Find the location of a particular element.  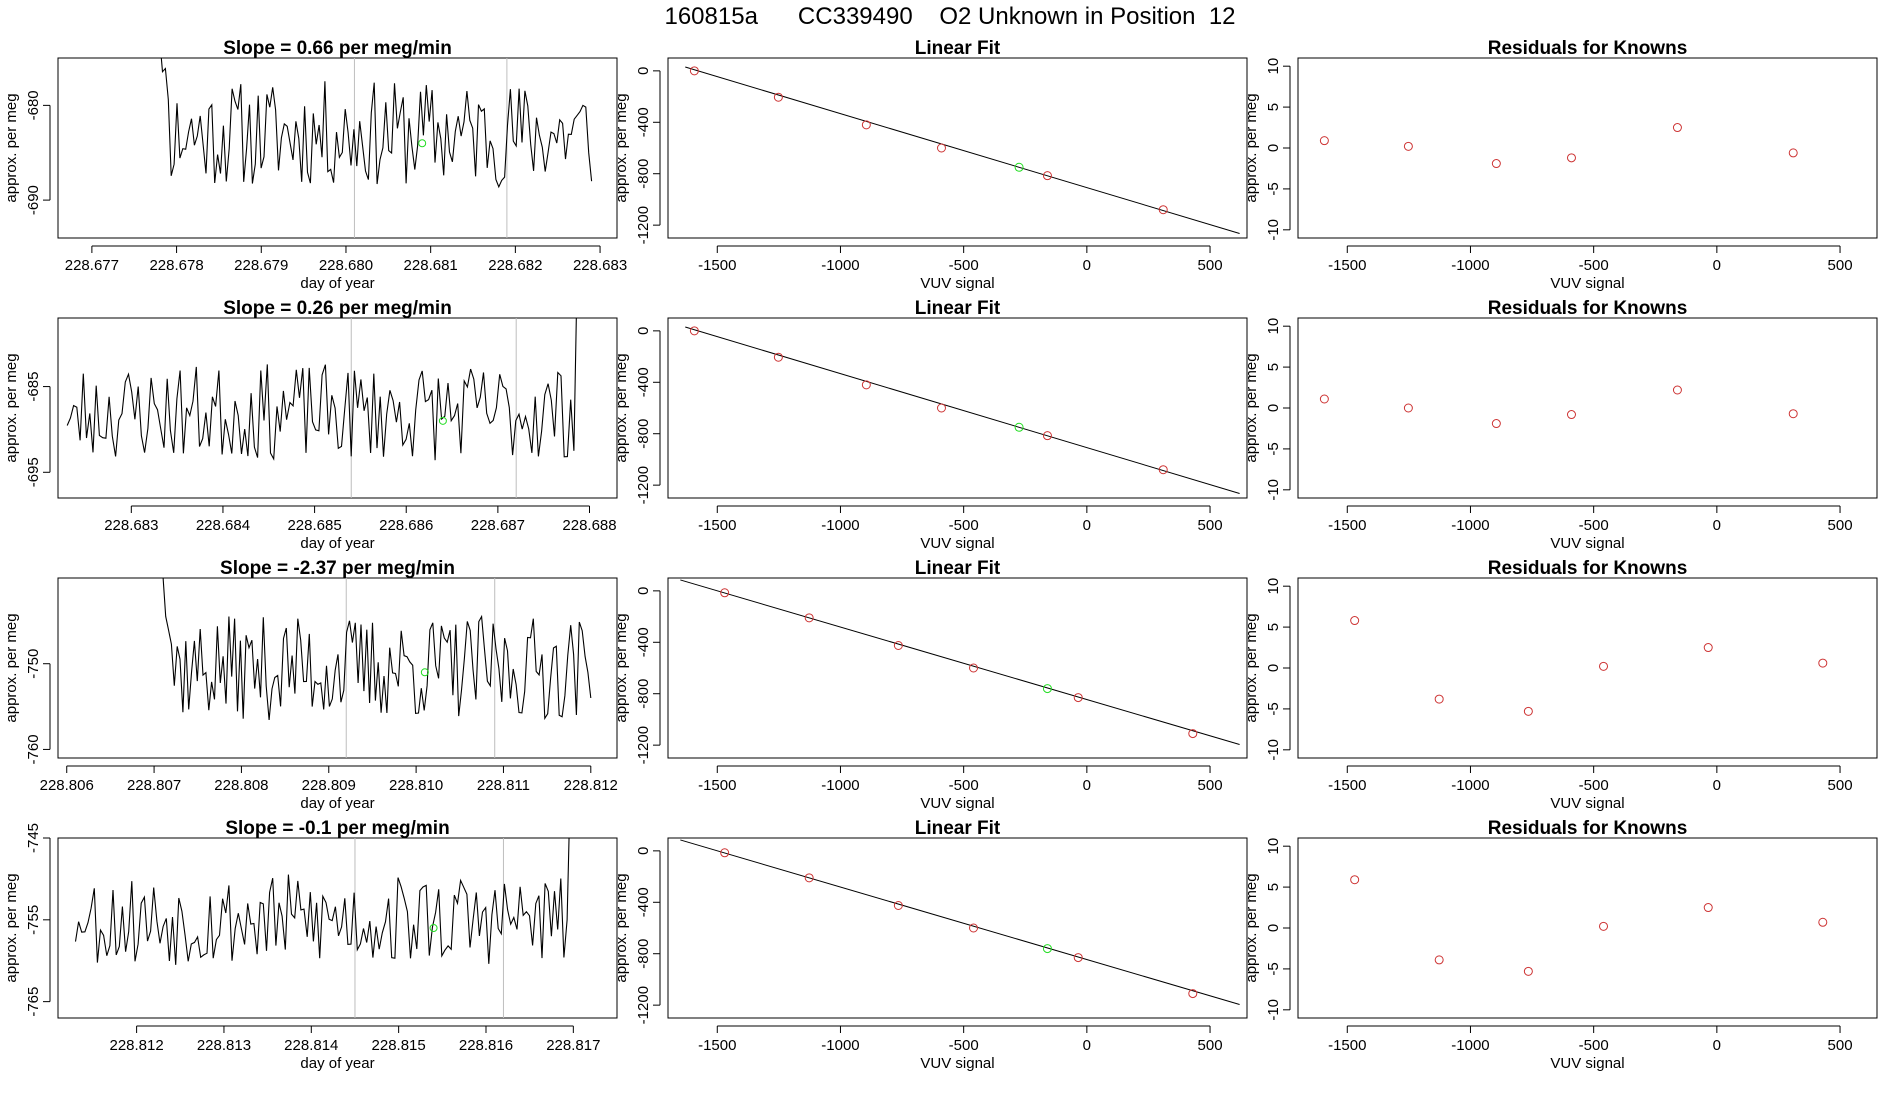

x-axis-label: day of year is located at coordinates (337, 283).